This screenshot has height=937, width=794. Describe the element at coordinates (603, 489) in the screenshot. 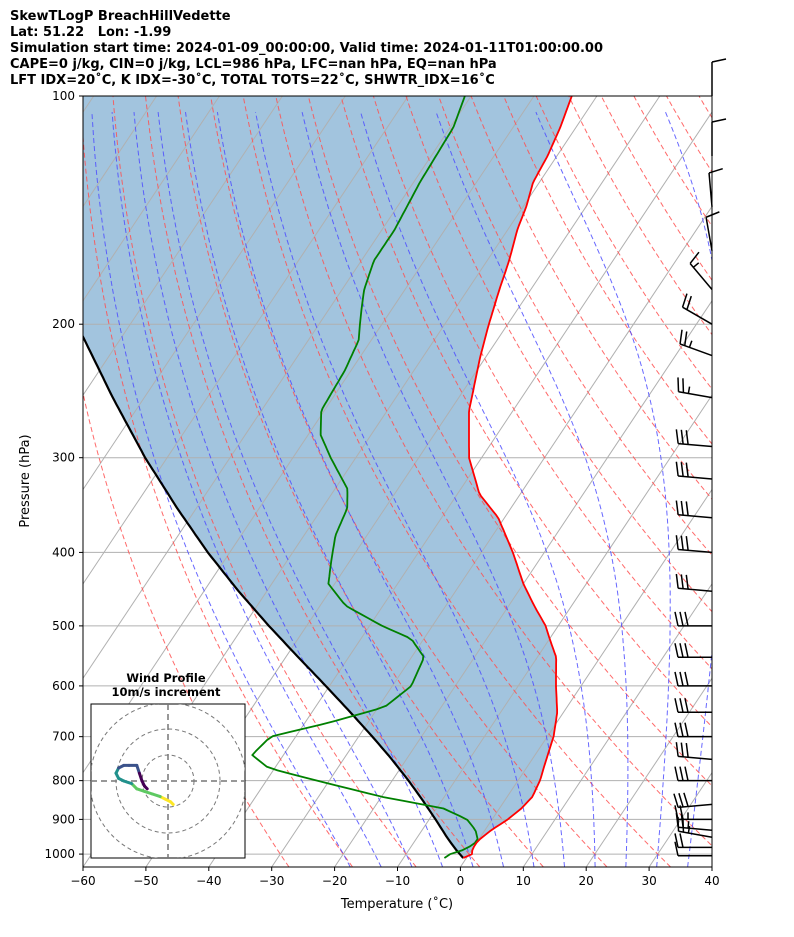

I see `moist-adiabat` at that location.